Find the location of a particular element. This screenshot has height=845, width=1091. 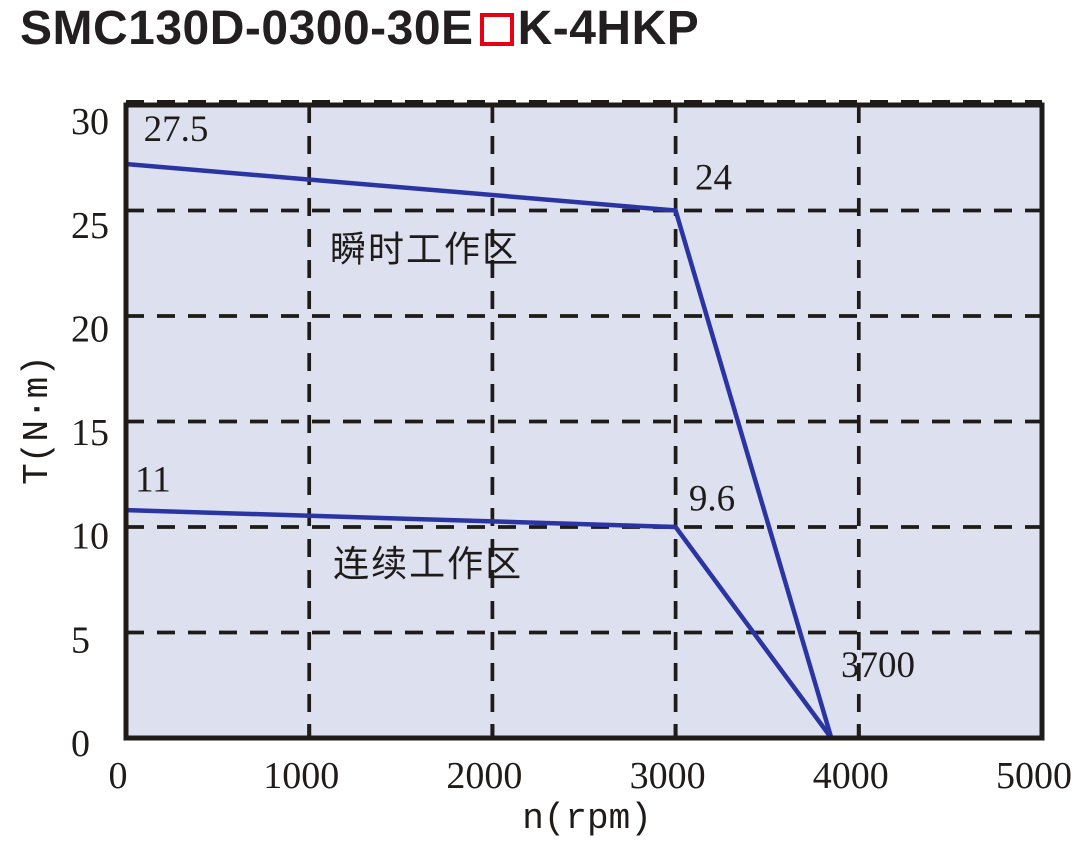

title-model-prefix: SMC130D-0300-30E is located at coordinates (247, 28).